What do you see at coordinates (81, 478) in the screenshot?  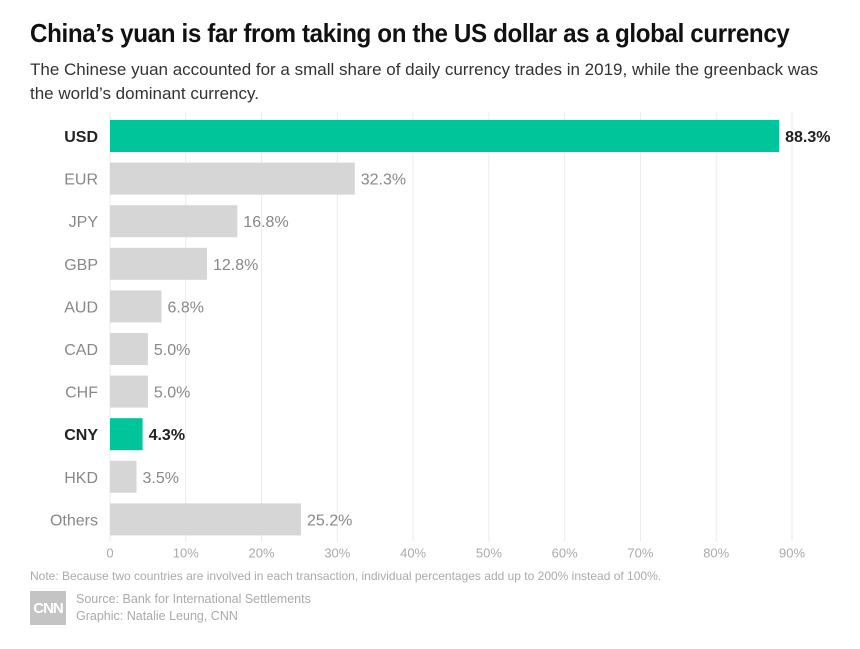 I see `category-label: HKD` at bounding box center [81, 478].